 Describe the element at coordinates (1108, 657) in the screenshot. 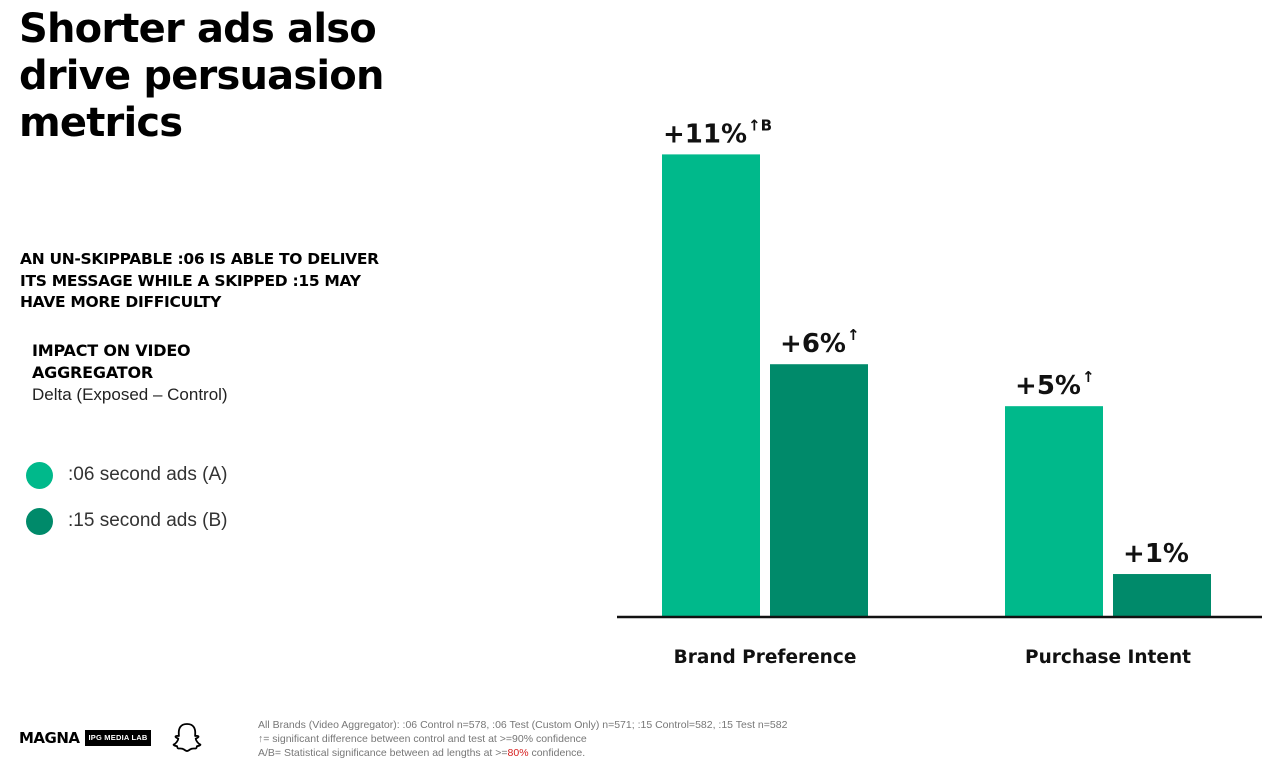

I see `category-label: Purchase Intent` at that location.